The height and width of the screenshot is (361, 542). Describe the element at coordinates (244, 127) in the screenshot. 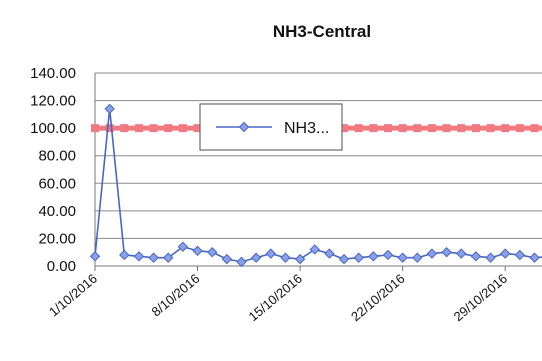

I see `legend-marker` at that location.